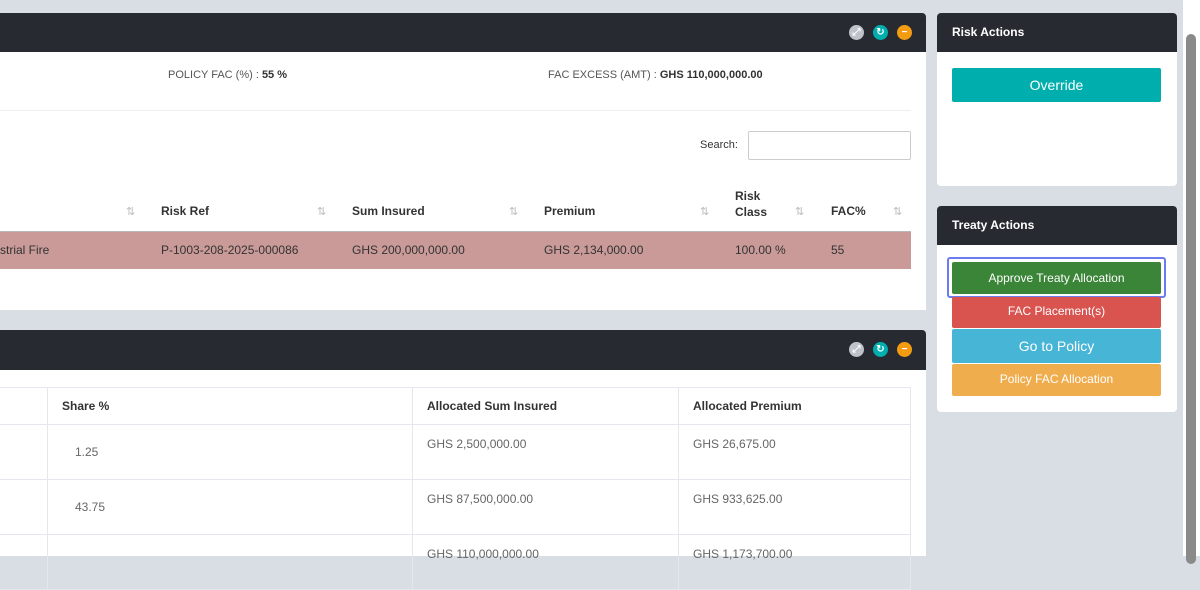  I want to click on treaty-actions-title: Treaty Actions, so click(1057, 225).